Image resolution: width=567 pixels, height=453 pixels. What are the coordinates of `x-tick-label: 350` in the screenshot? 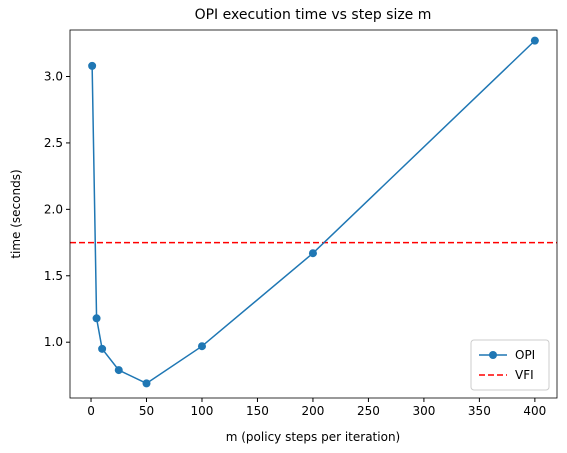 It's located at (479, 411).